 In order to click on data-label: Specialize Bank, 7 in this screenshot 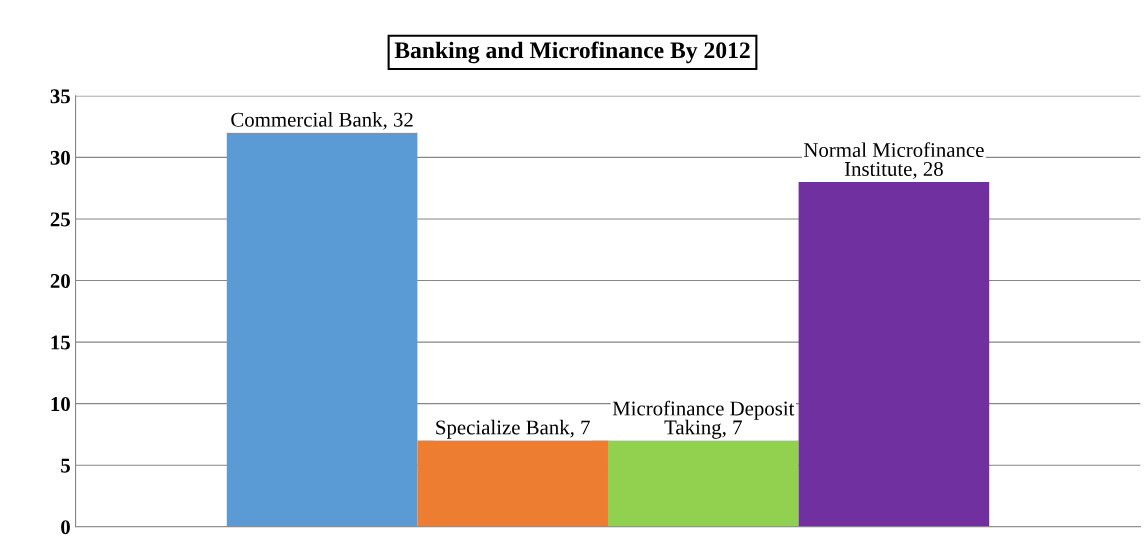, I will do `click(513, 429)`.